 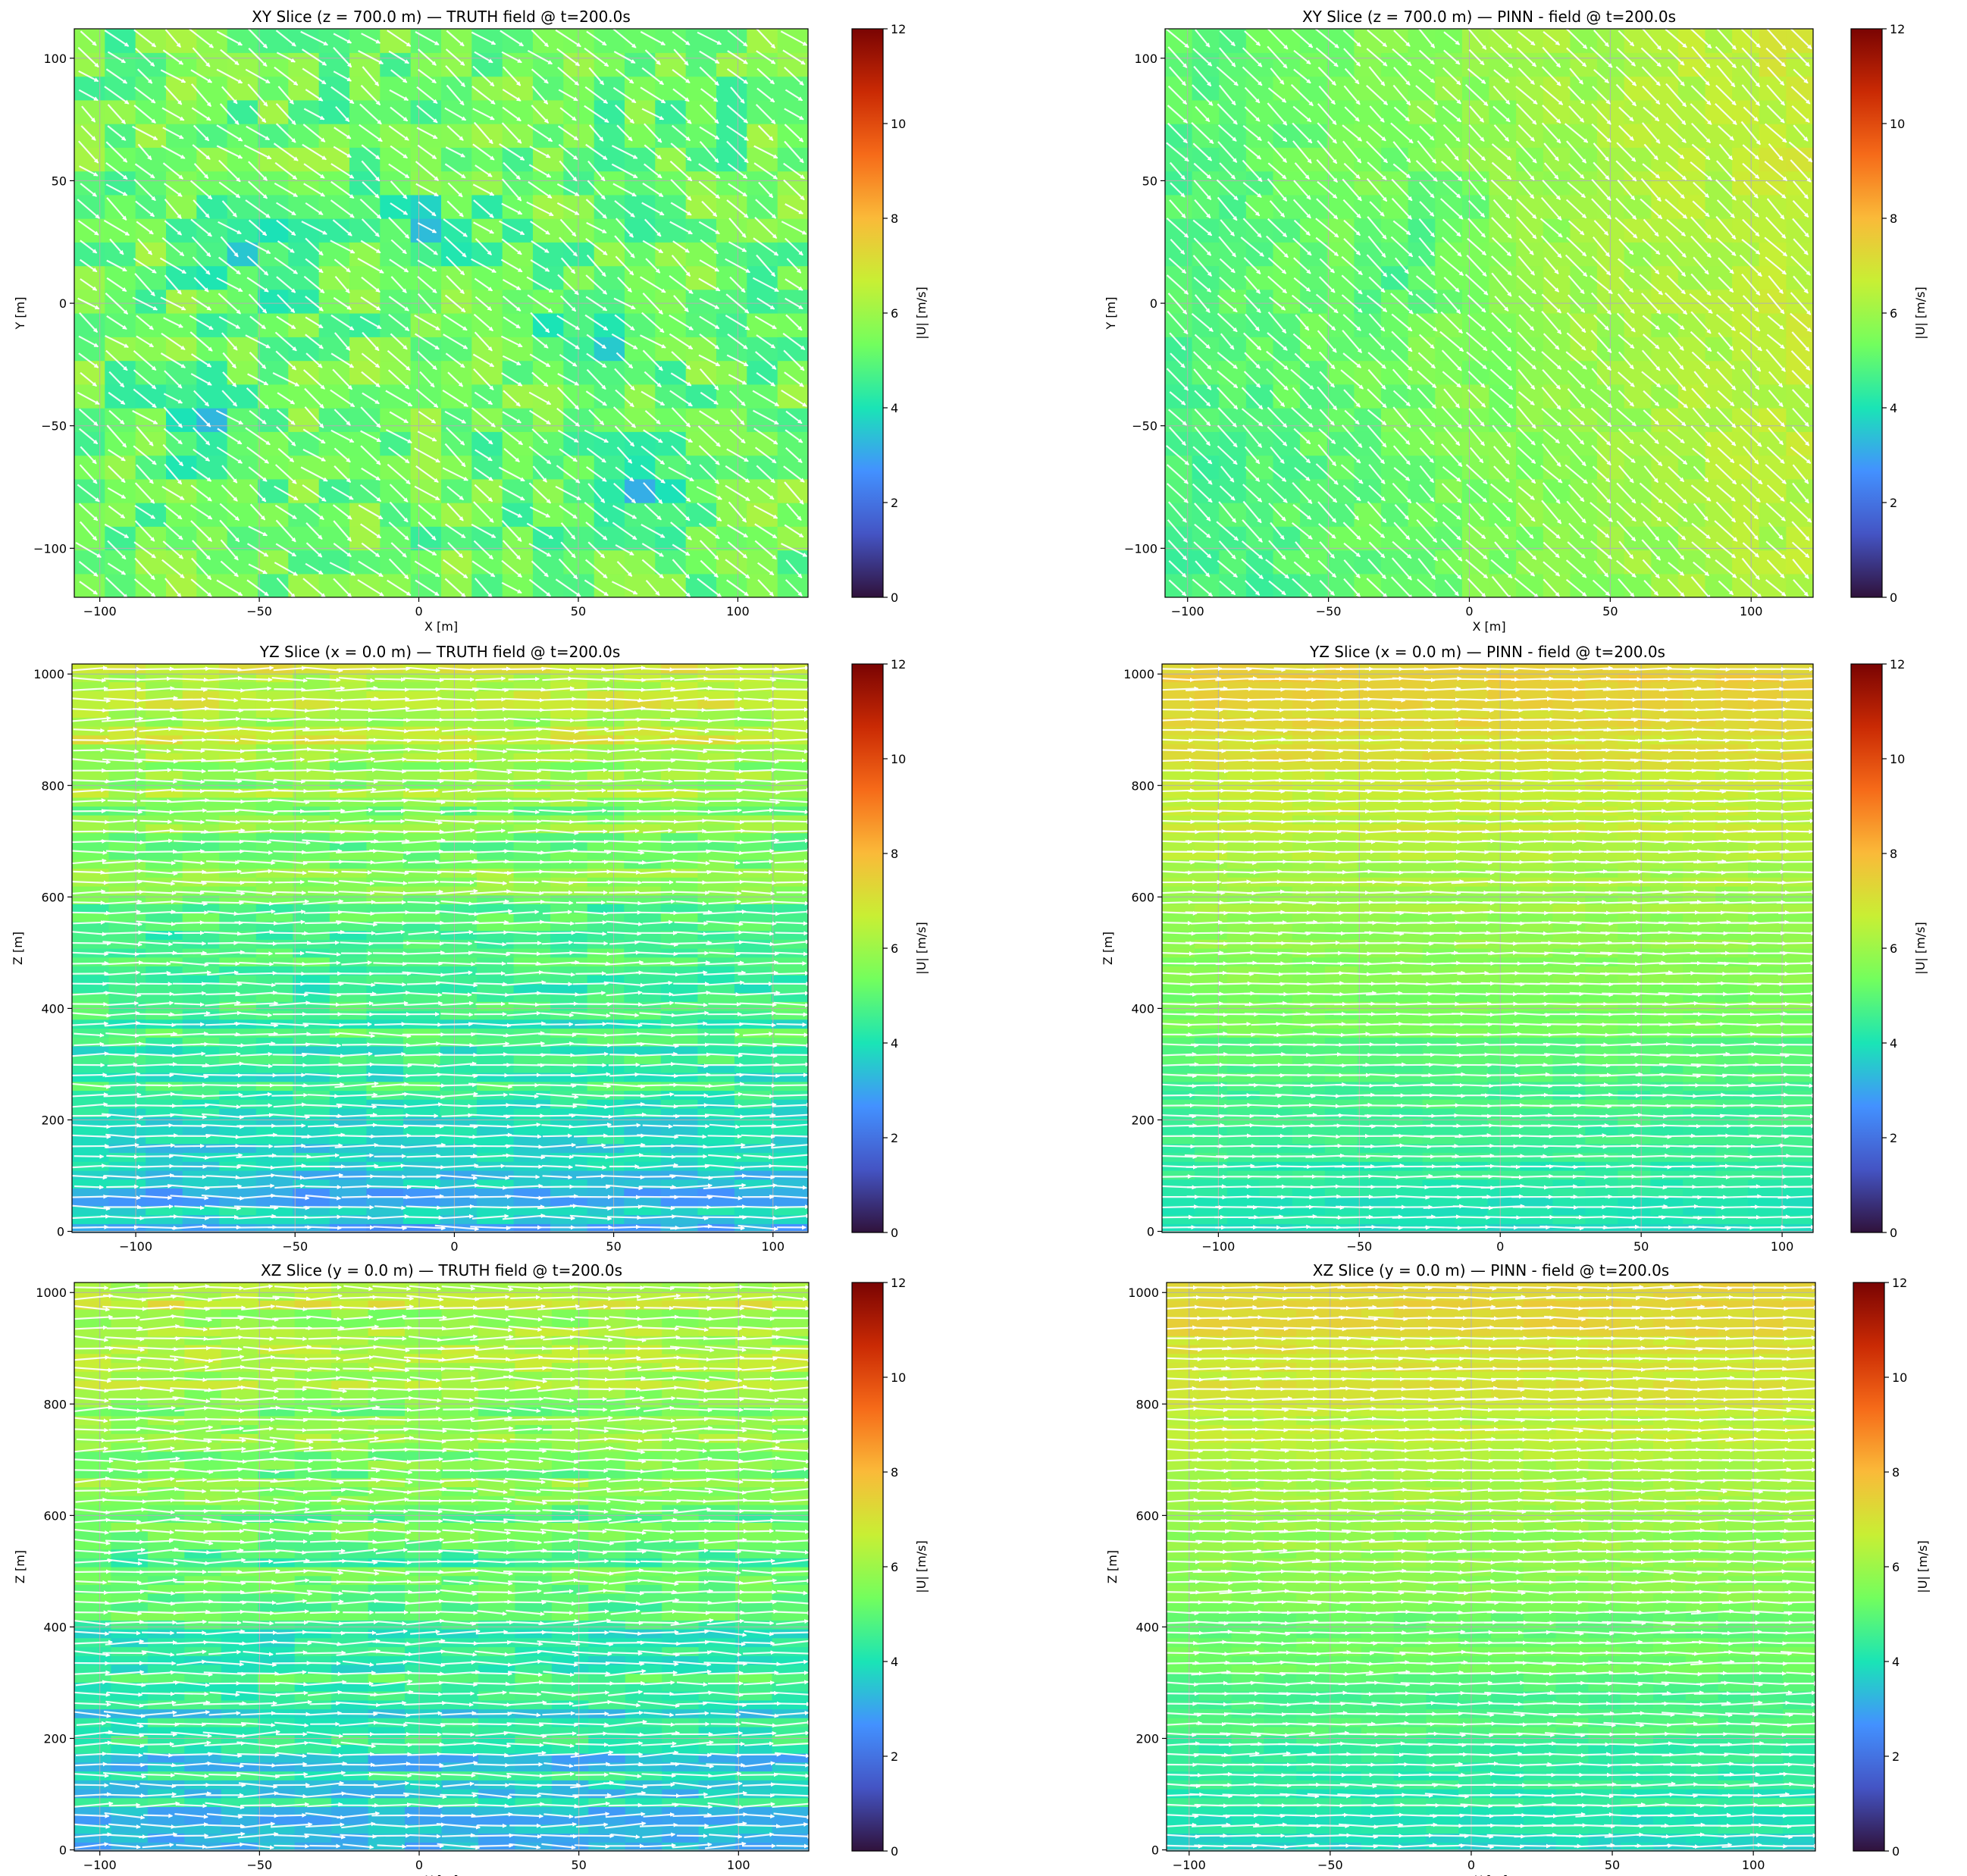 I want to click on colorbar-tick-label: 6, so click(x=1893, y=313).